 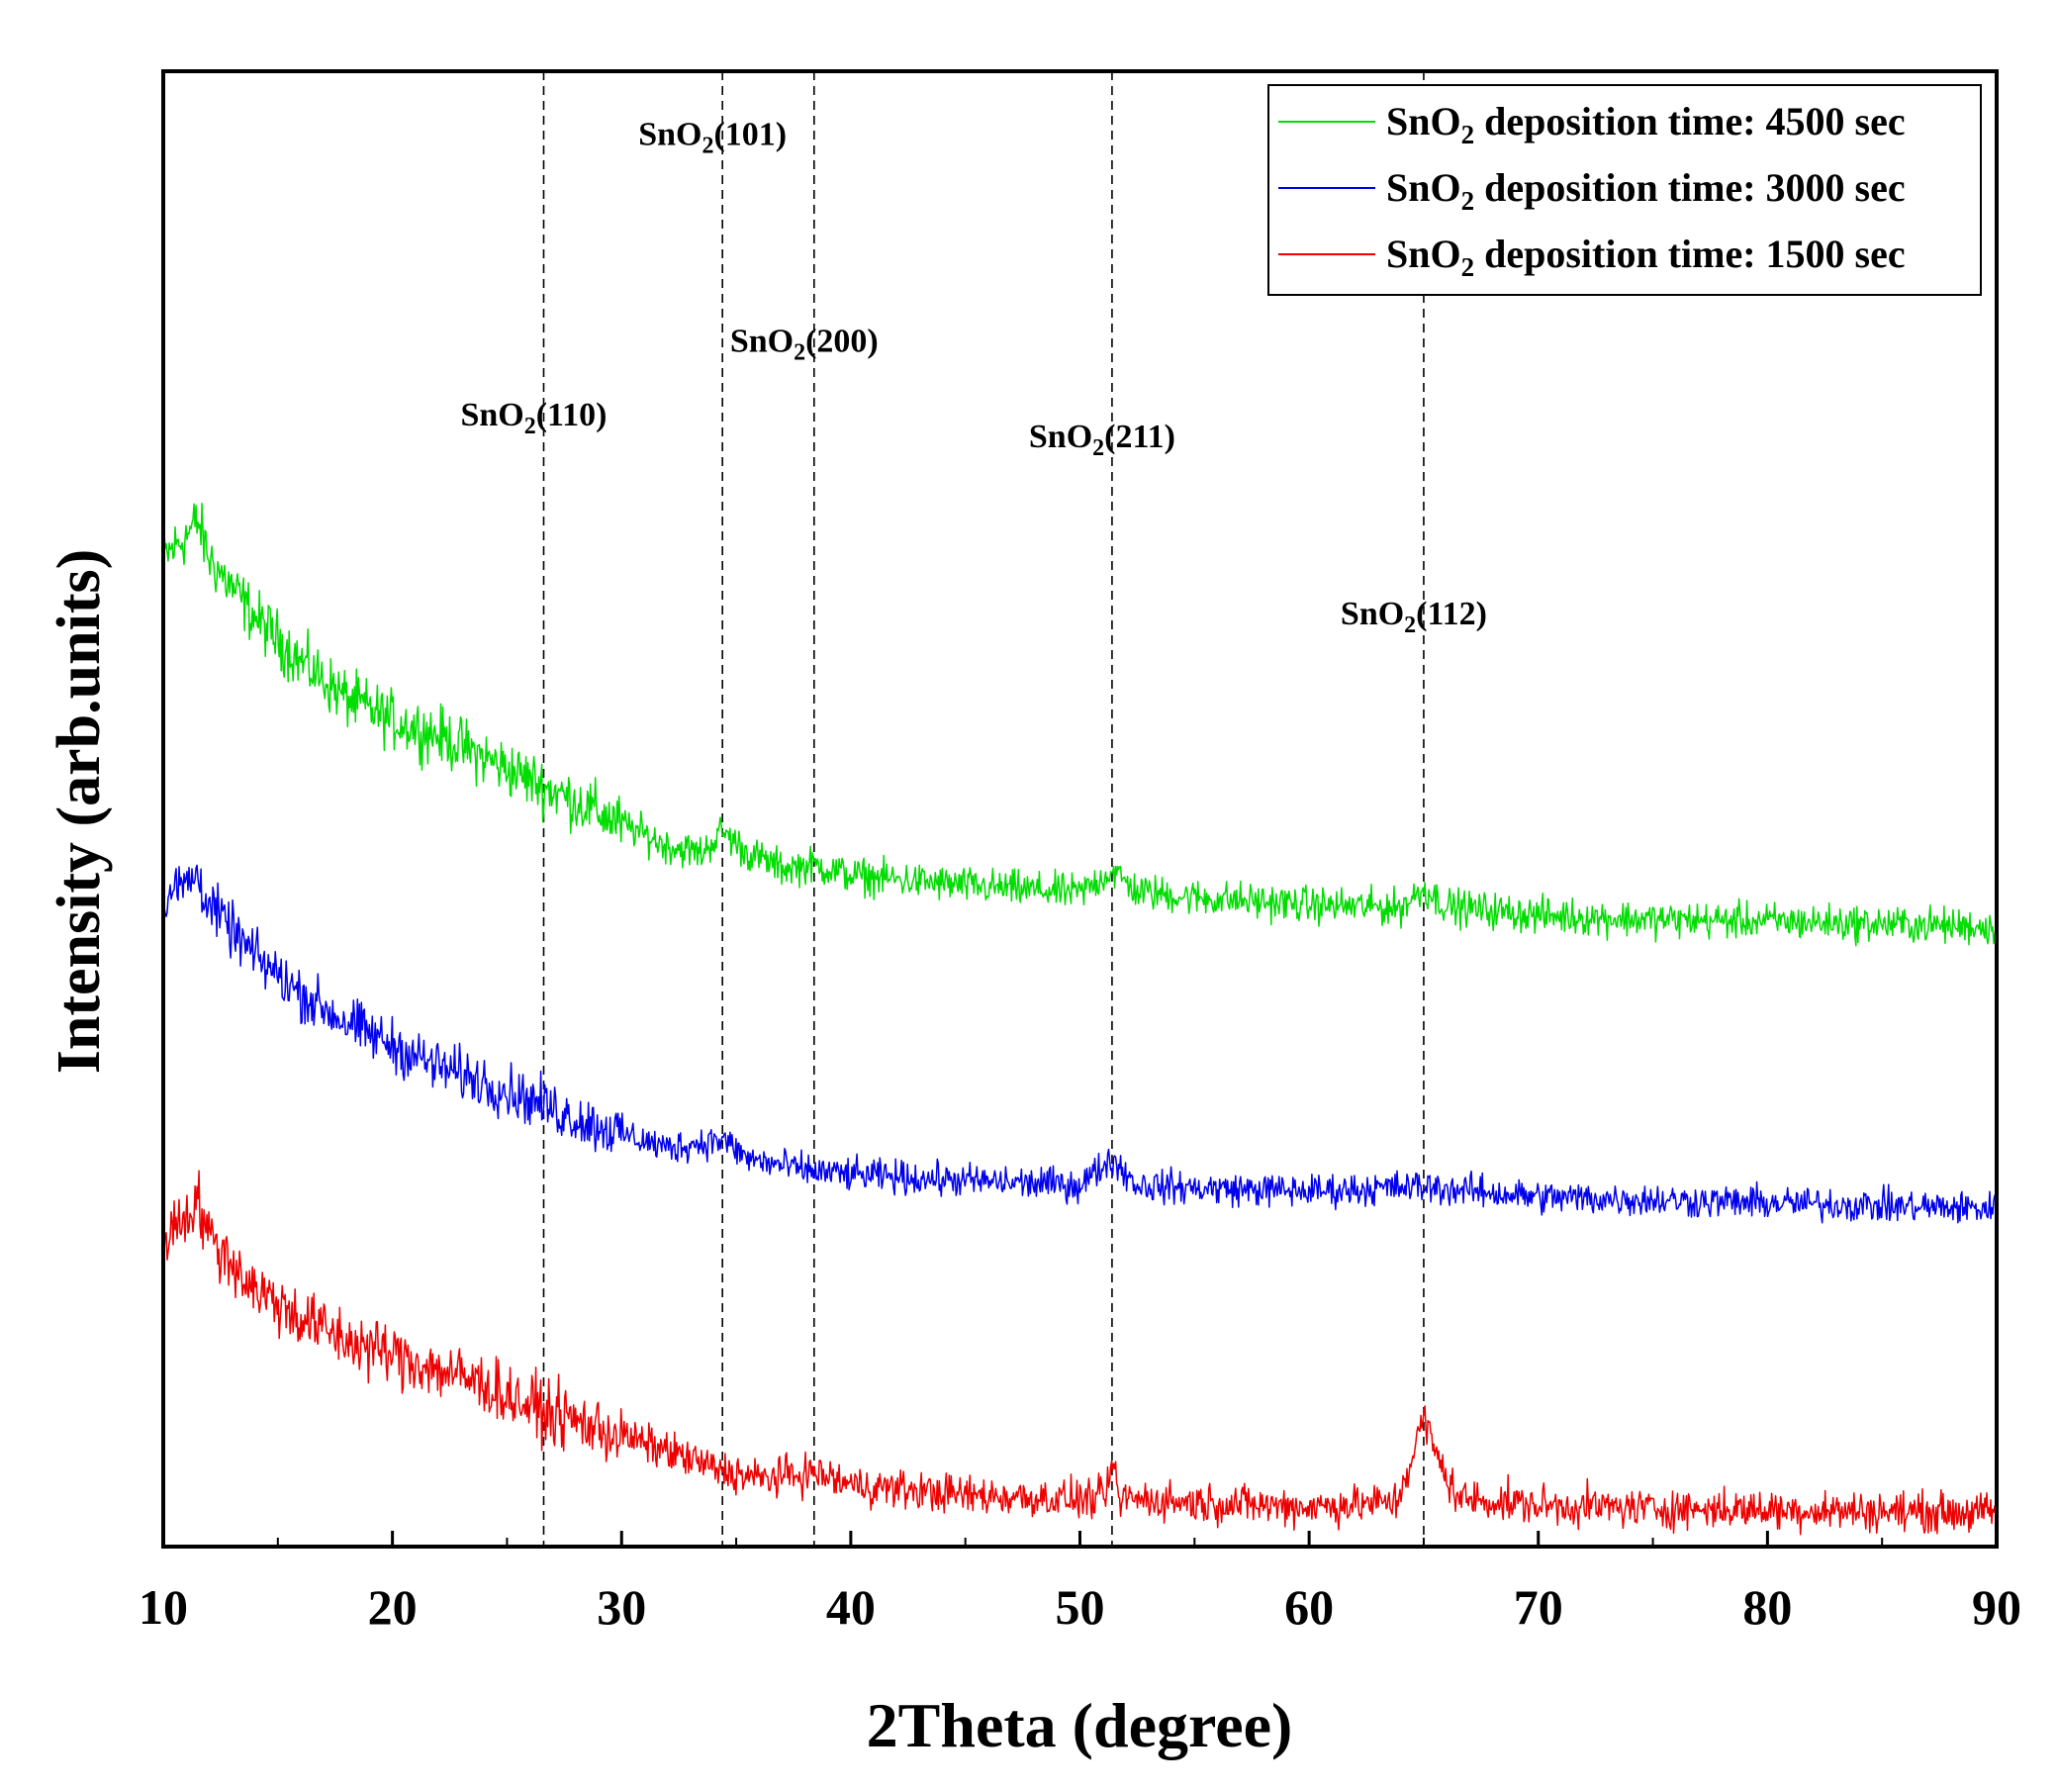 What do you see at coordinates (393, 1607) in the screenshot?
I see `x-tick-label: 20` at bounding box center [393, 1607].